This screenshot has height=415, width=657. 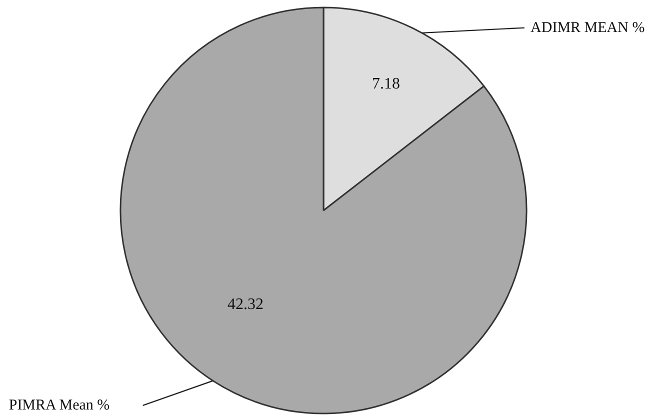 I want to click on data-label: 42.32, so click(x=246, y=305).